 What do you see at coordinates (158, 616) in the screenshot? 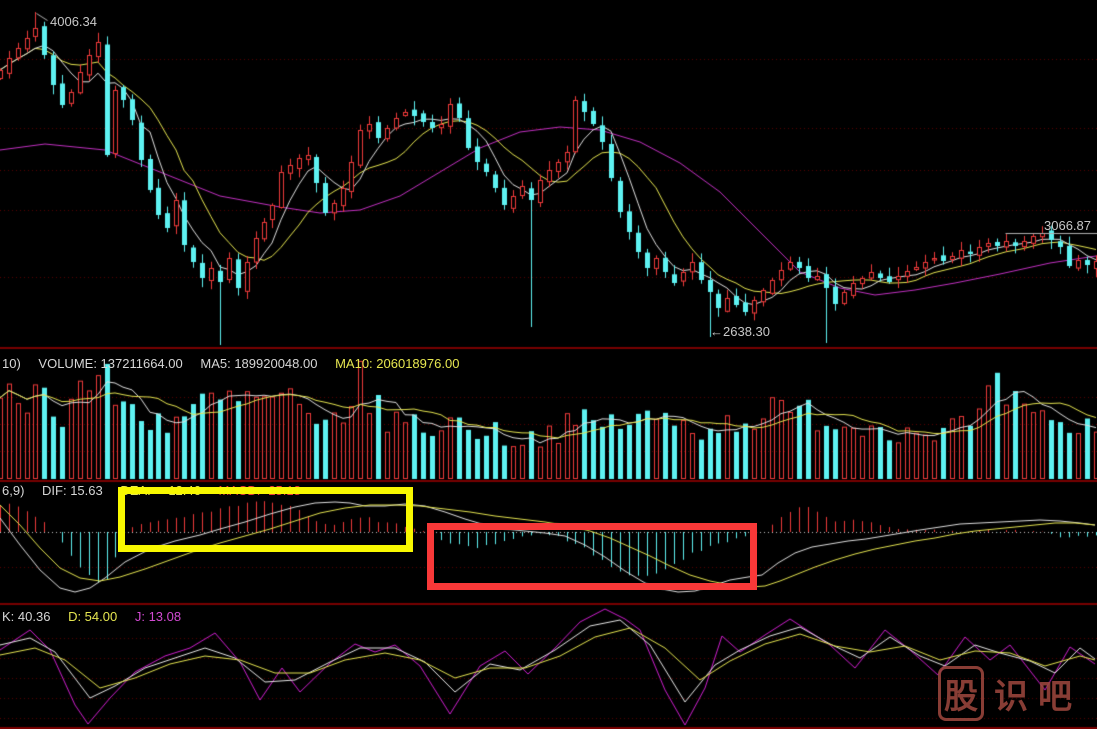
I see `kdj-j-value: J: 13.08` at bounding box center [158, 616].